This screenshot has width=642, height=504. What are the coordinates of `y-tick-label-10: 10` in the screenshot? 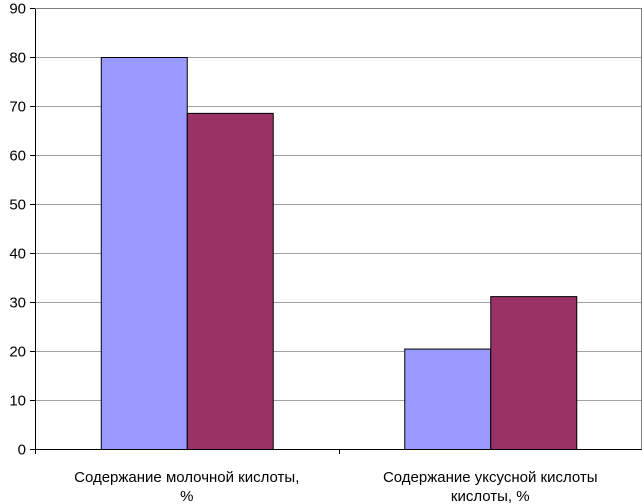 It's located at (17, 401).